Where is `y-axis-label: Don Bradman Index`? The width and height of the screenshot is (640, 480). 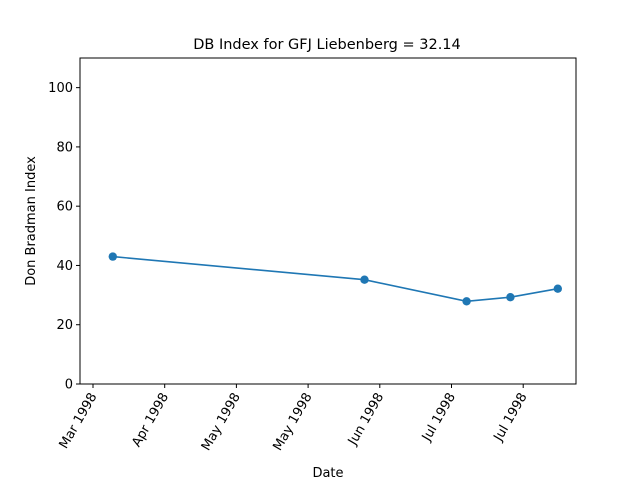
y-axis-label: Don Bradman Index is located at coordinates (31, 221).